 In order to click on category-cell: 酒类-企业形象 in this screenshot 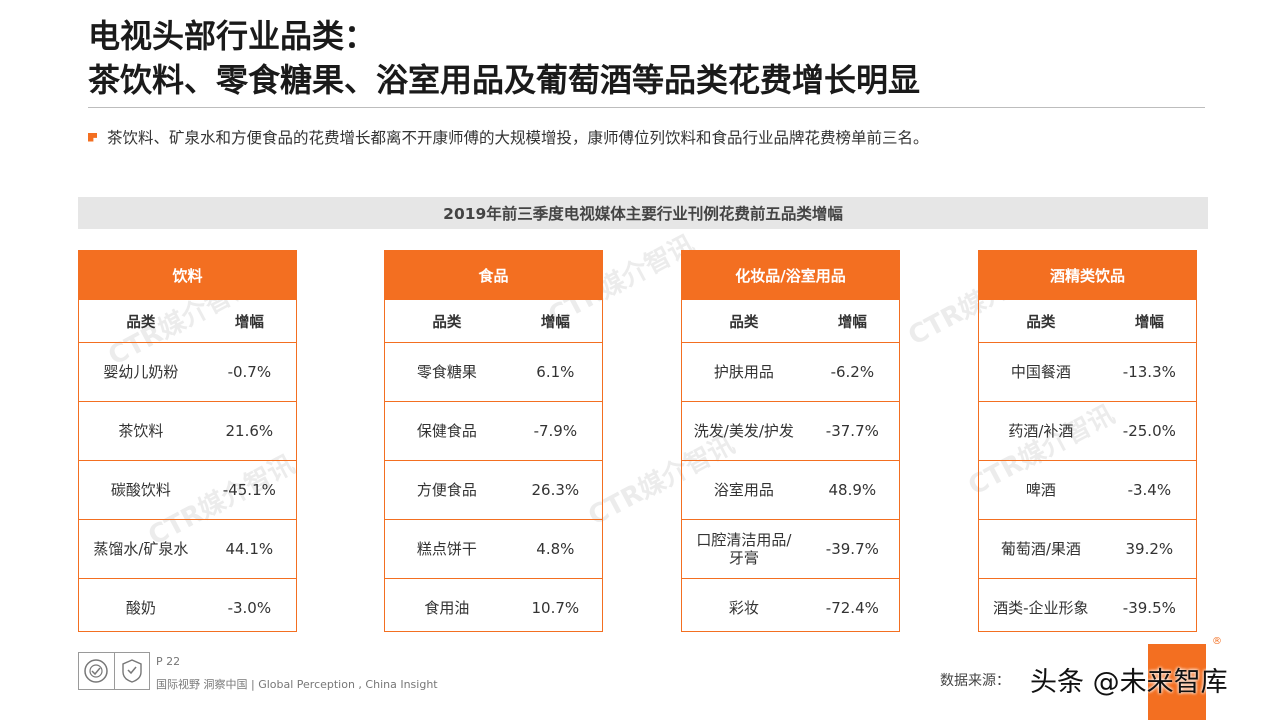, I will do `click(1041, 608)`.